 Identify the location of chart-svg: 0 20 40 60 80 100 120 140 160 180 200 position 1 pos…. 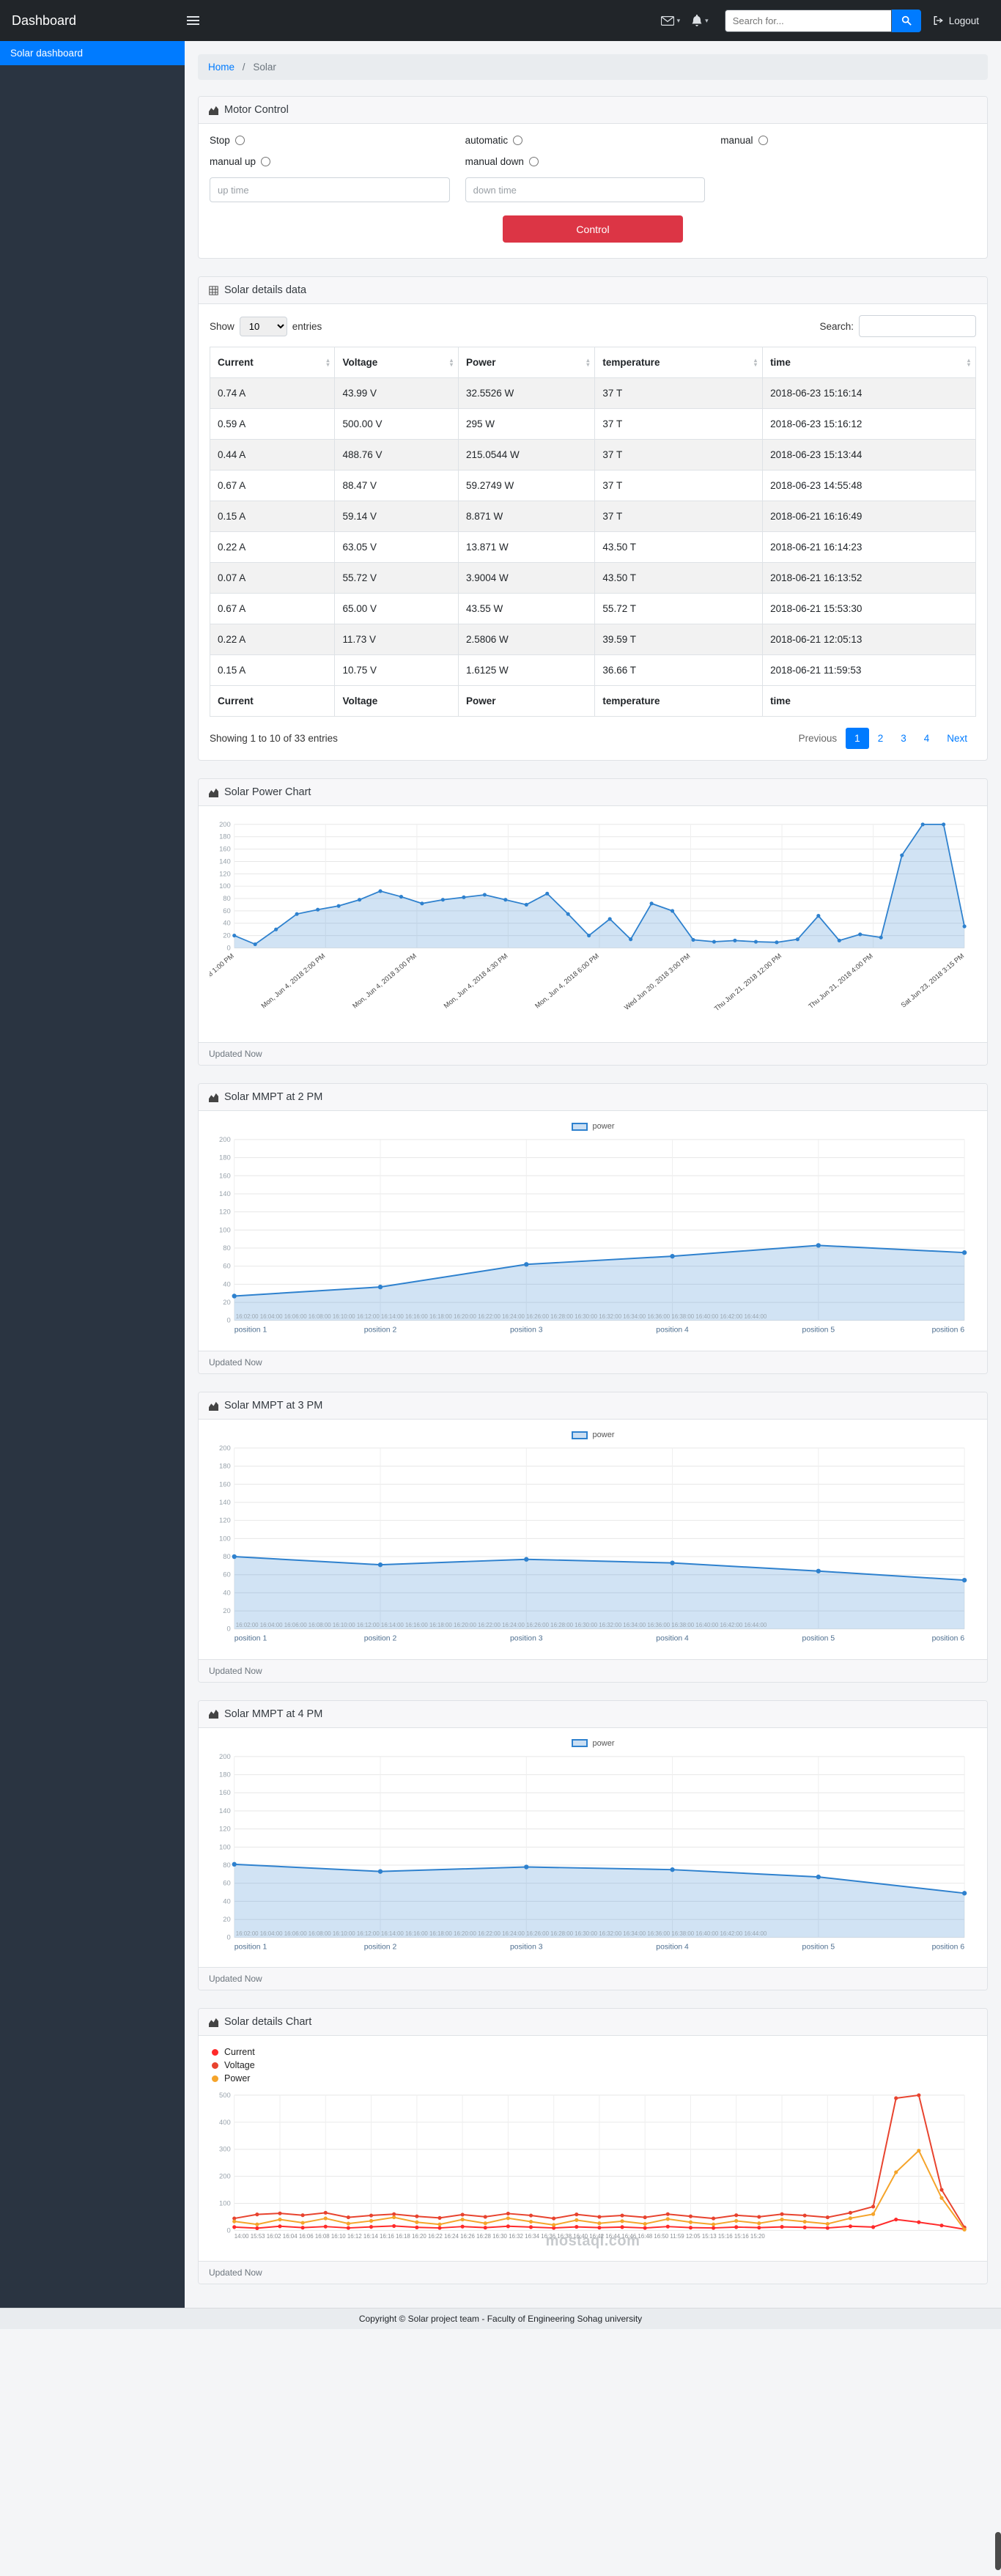
(593, 1544).